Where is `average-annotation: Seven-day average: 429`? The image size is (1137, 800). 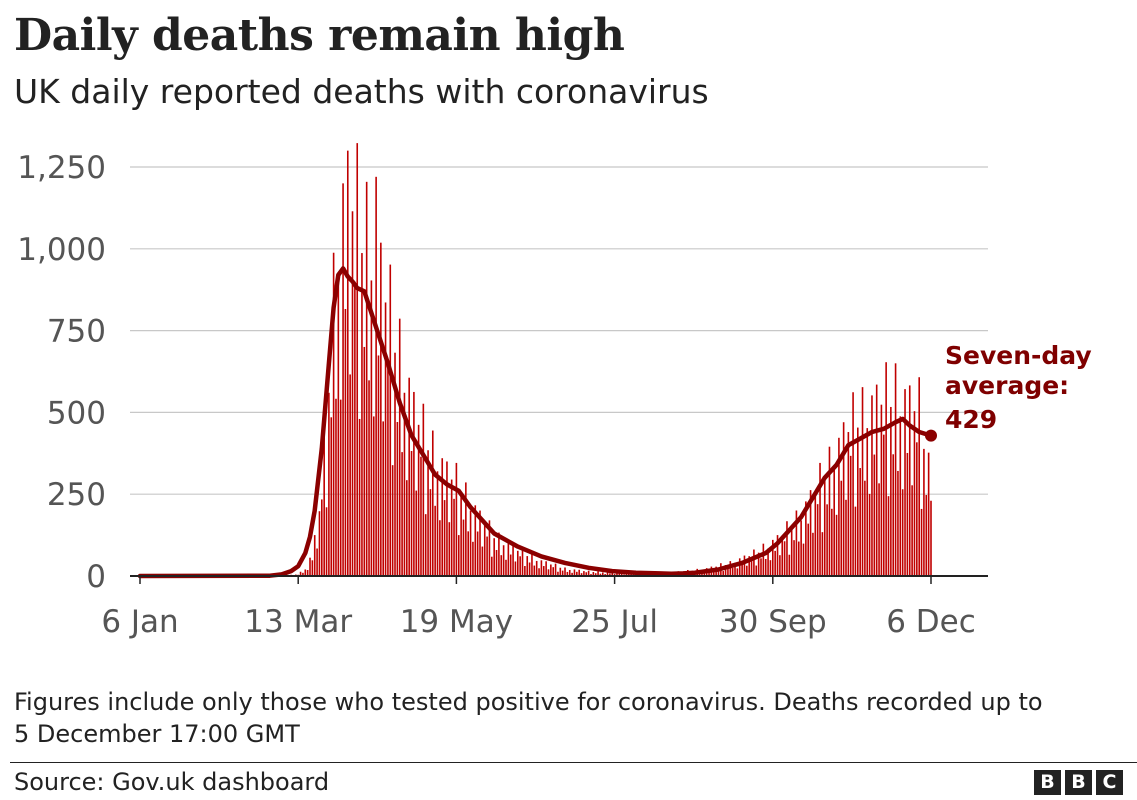 average-annotation: Seven-day average: 429 is located at coordinates (1018, 387).